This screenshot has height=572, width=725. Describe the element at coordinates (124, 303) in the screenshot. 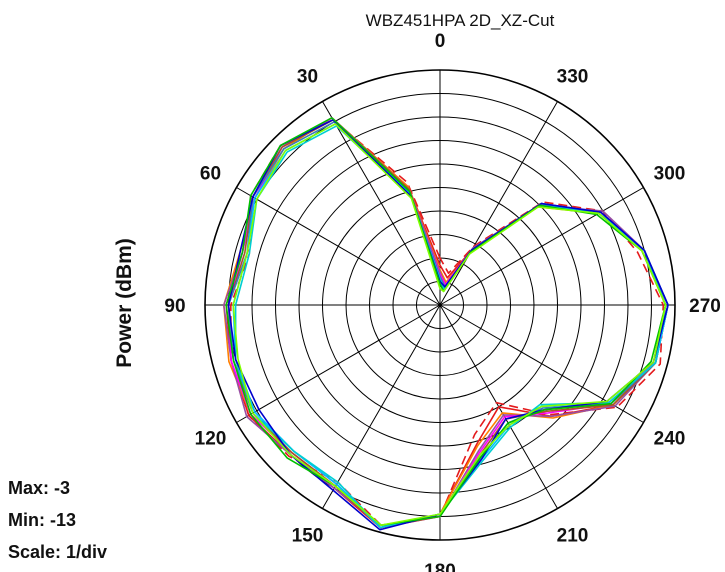

I see `y-axis-label: Power (dBm)` at that location.